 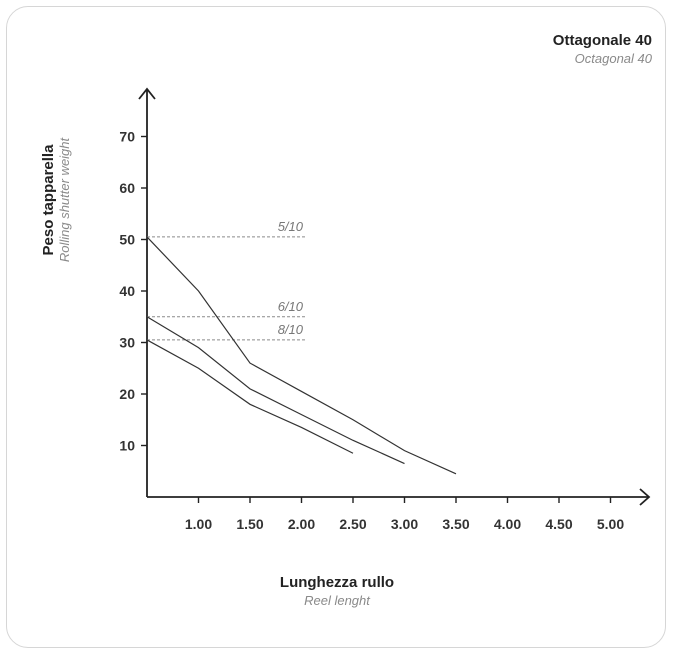 I want to click on series-label-5-10: 5/10, so click(x=291, y=226).